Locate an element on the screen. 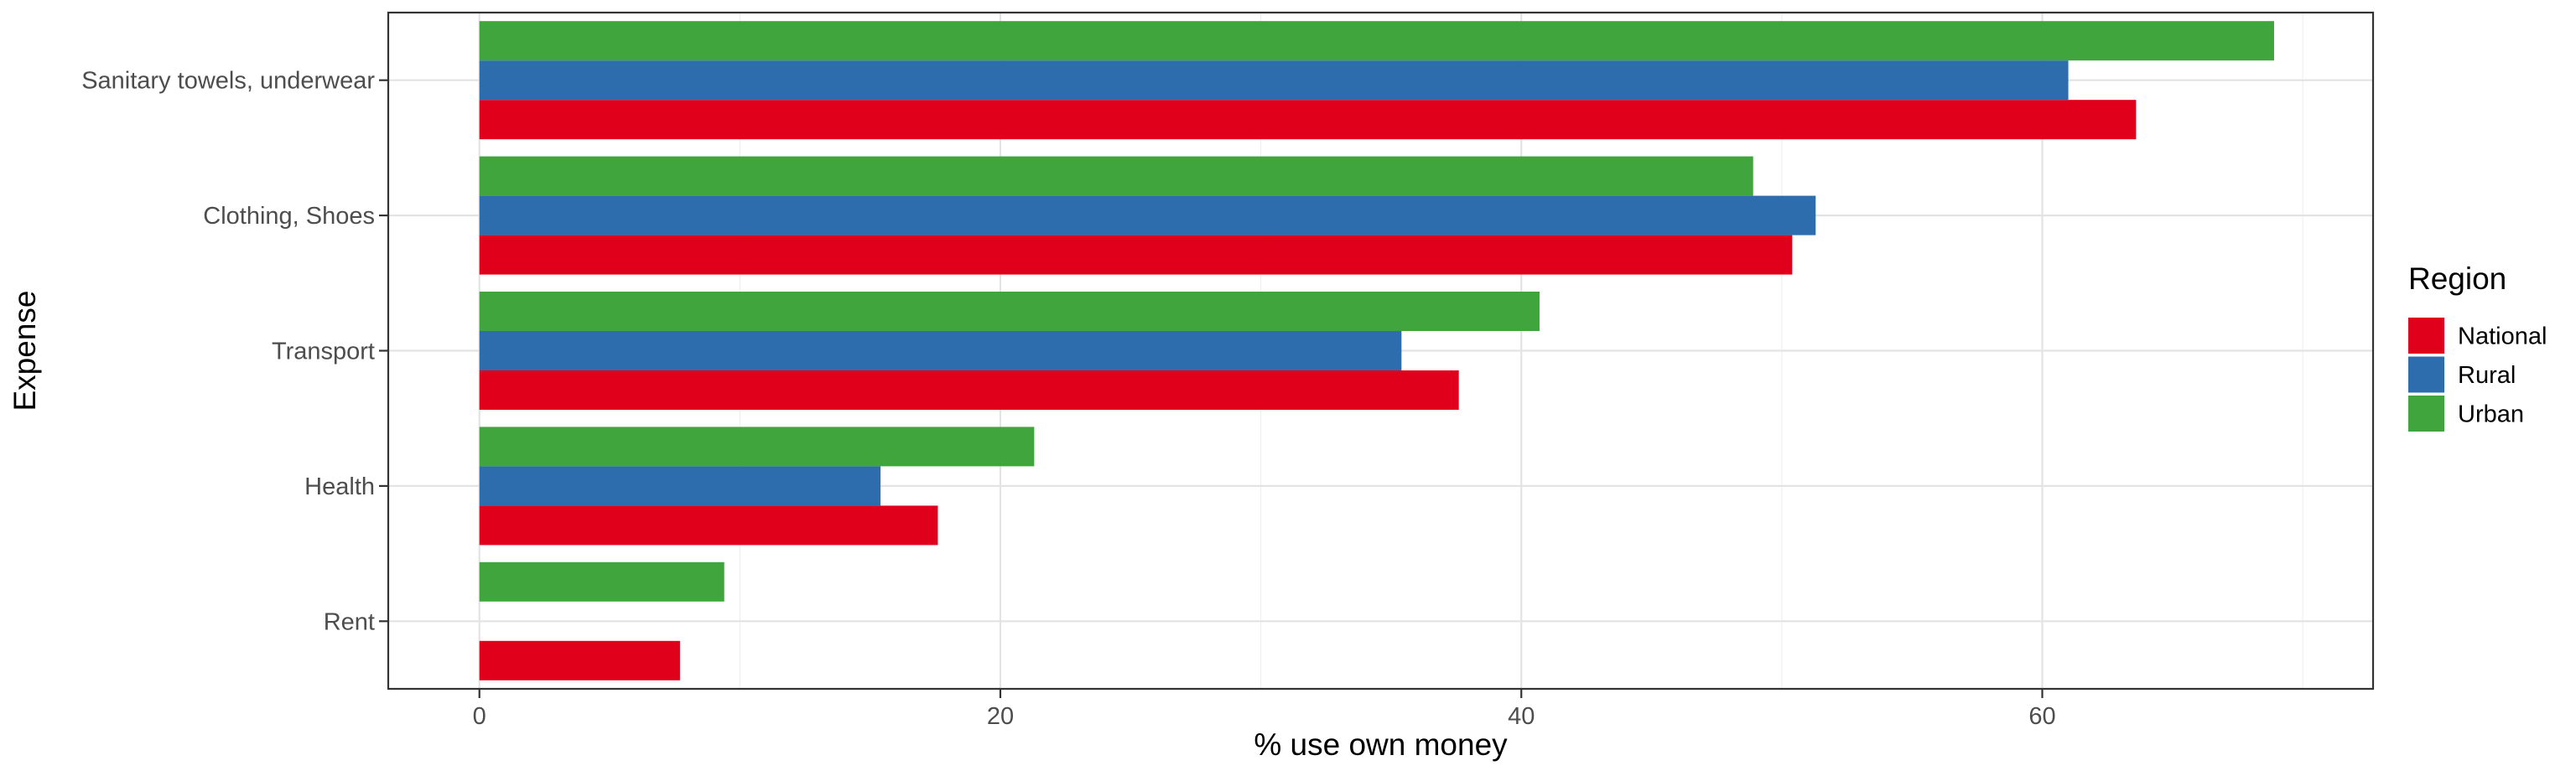 This screenshot has height=776, width=2576. bar-sanitary-towels-underwear-rural is located at coordinates (1274, 80).